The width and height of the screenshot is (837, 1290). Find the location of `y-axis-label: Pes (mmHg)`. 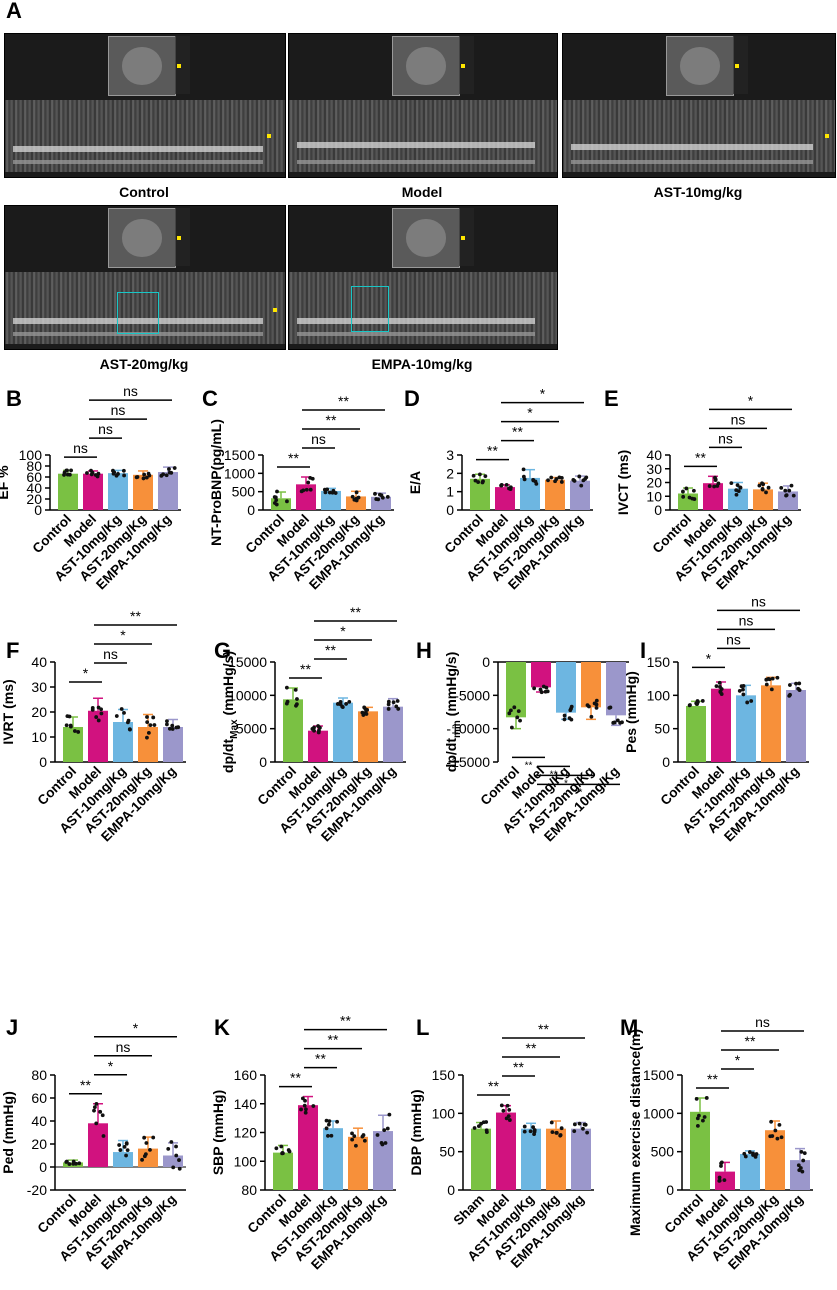

y-axis-label: Pes (mmHg) is located at coordinates (631, 712).